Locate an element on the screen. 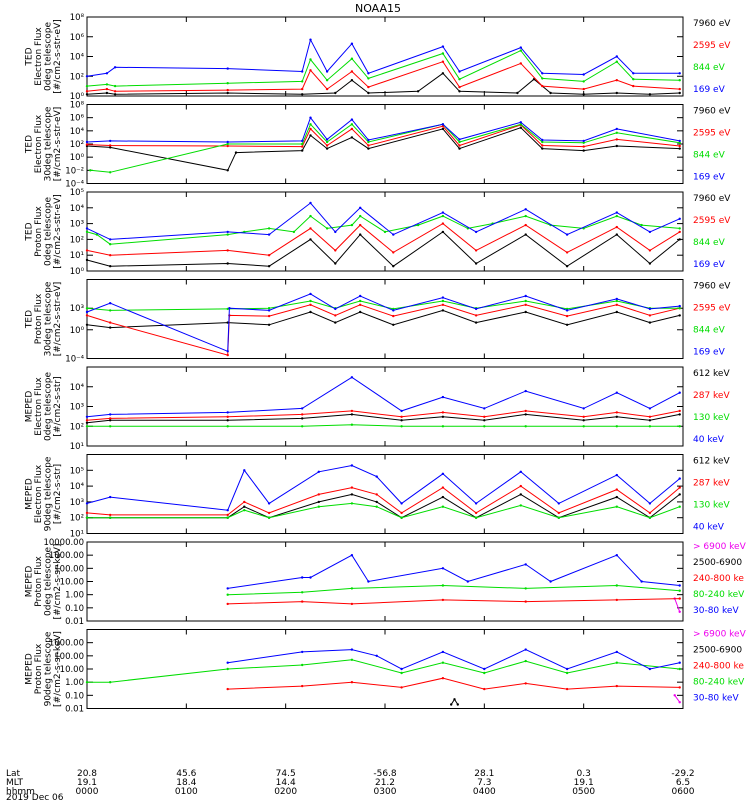  panel-frame is located at coordinates (385, 494).